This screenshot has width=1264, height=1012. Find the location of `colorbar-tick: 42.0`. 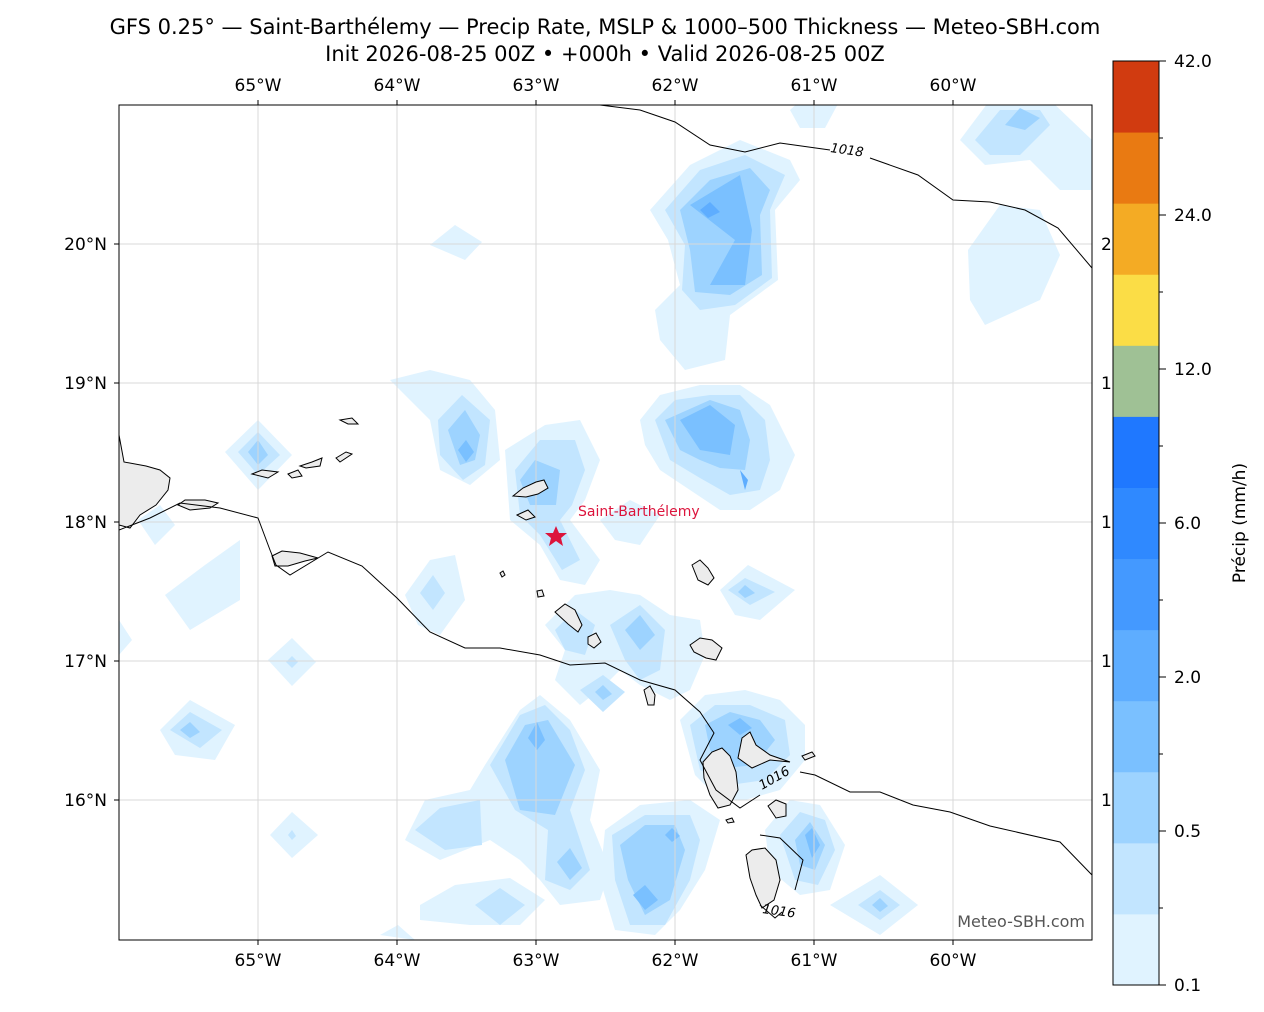

colorbar-tick: 42.0 is located at coordinates (1193, 62).